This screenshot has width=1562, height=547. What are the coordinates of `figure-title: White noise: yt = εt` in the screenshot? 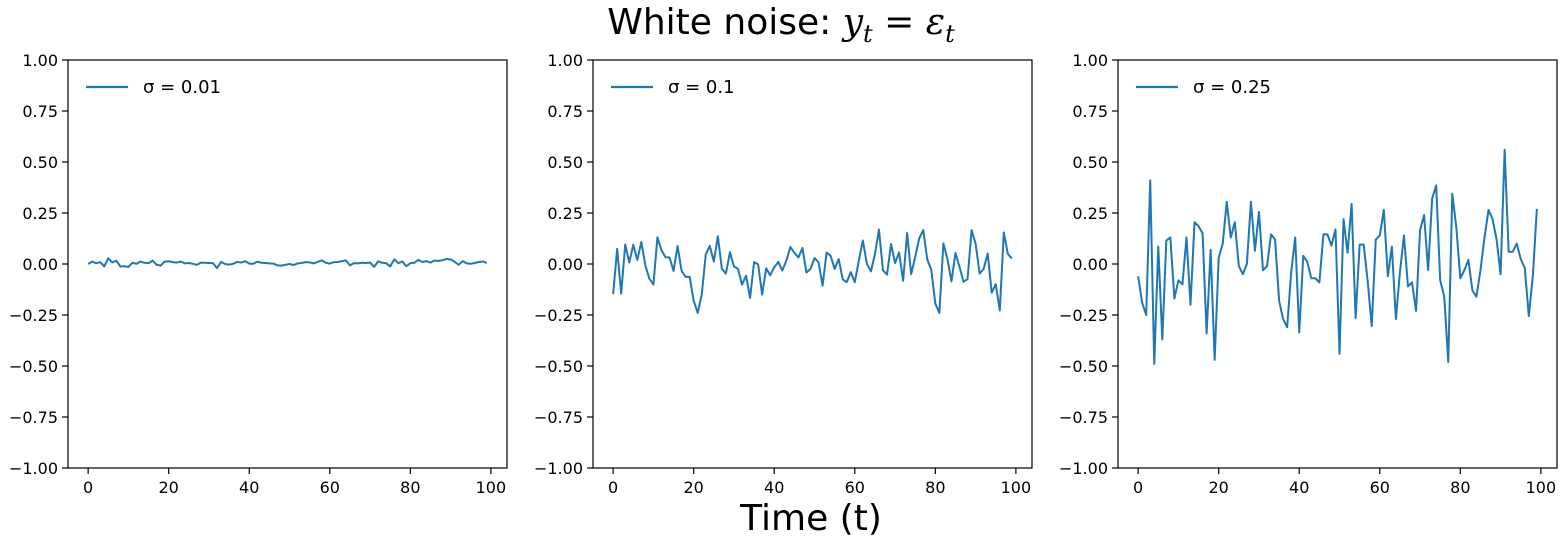 It's located at (781, 25).